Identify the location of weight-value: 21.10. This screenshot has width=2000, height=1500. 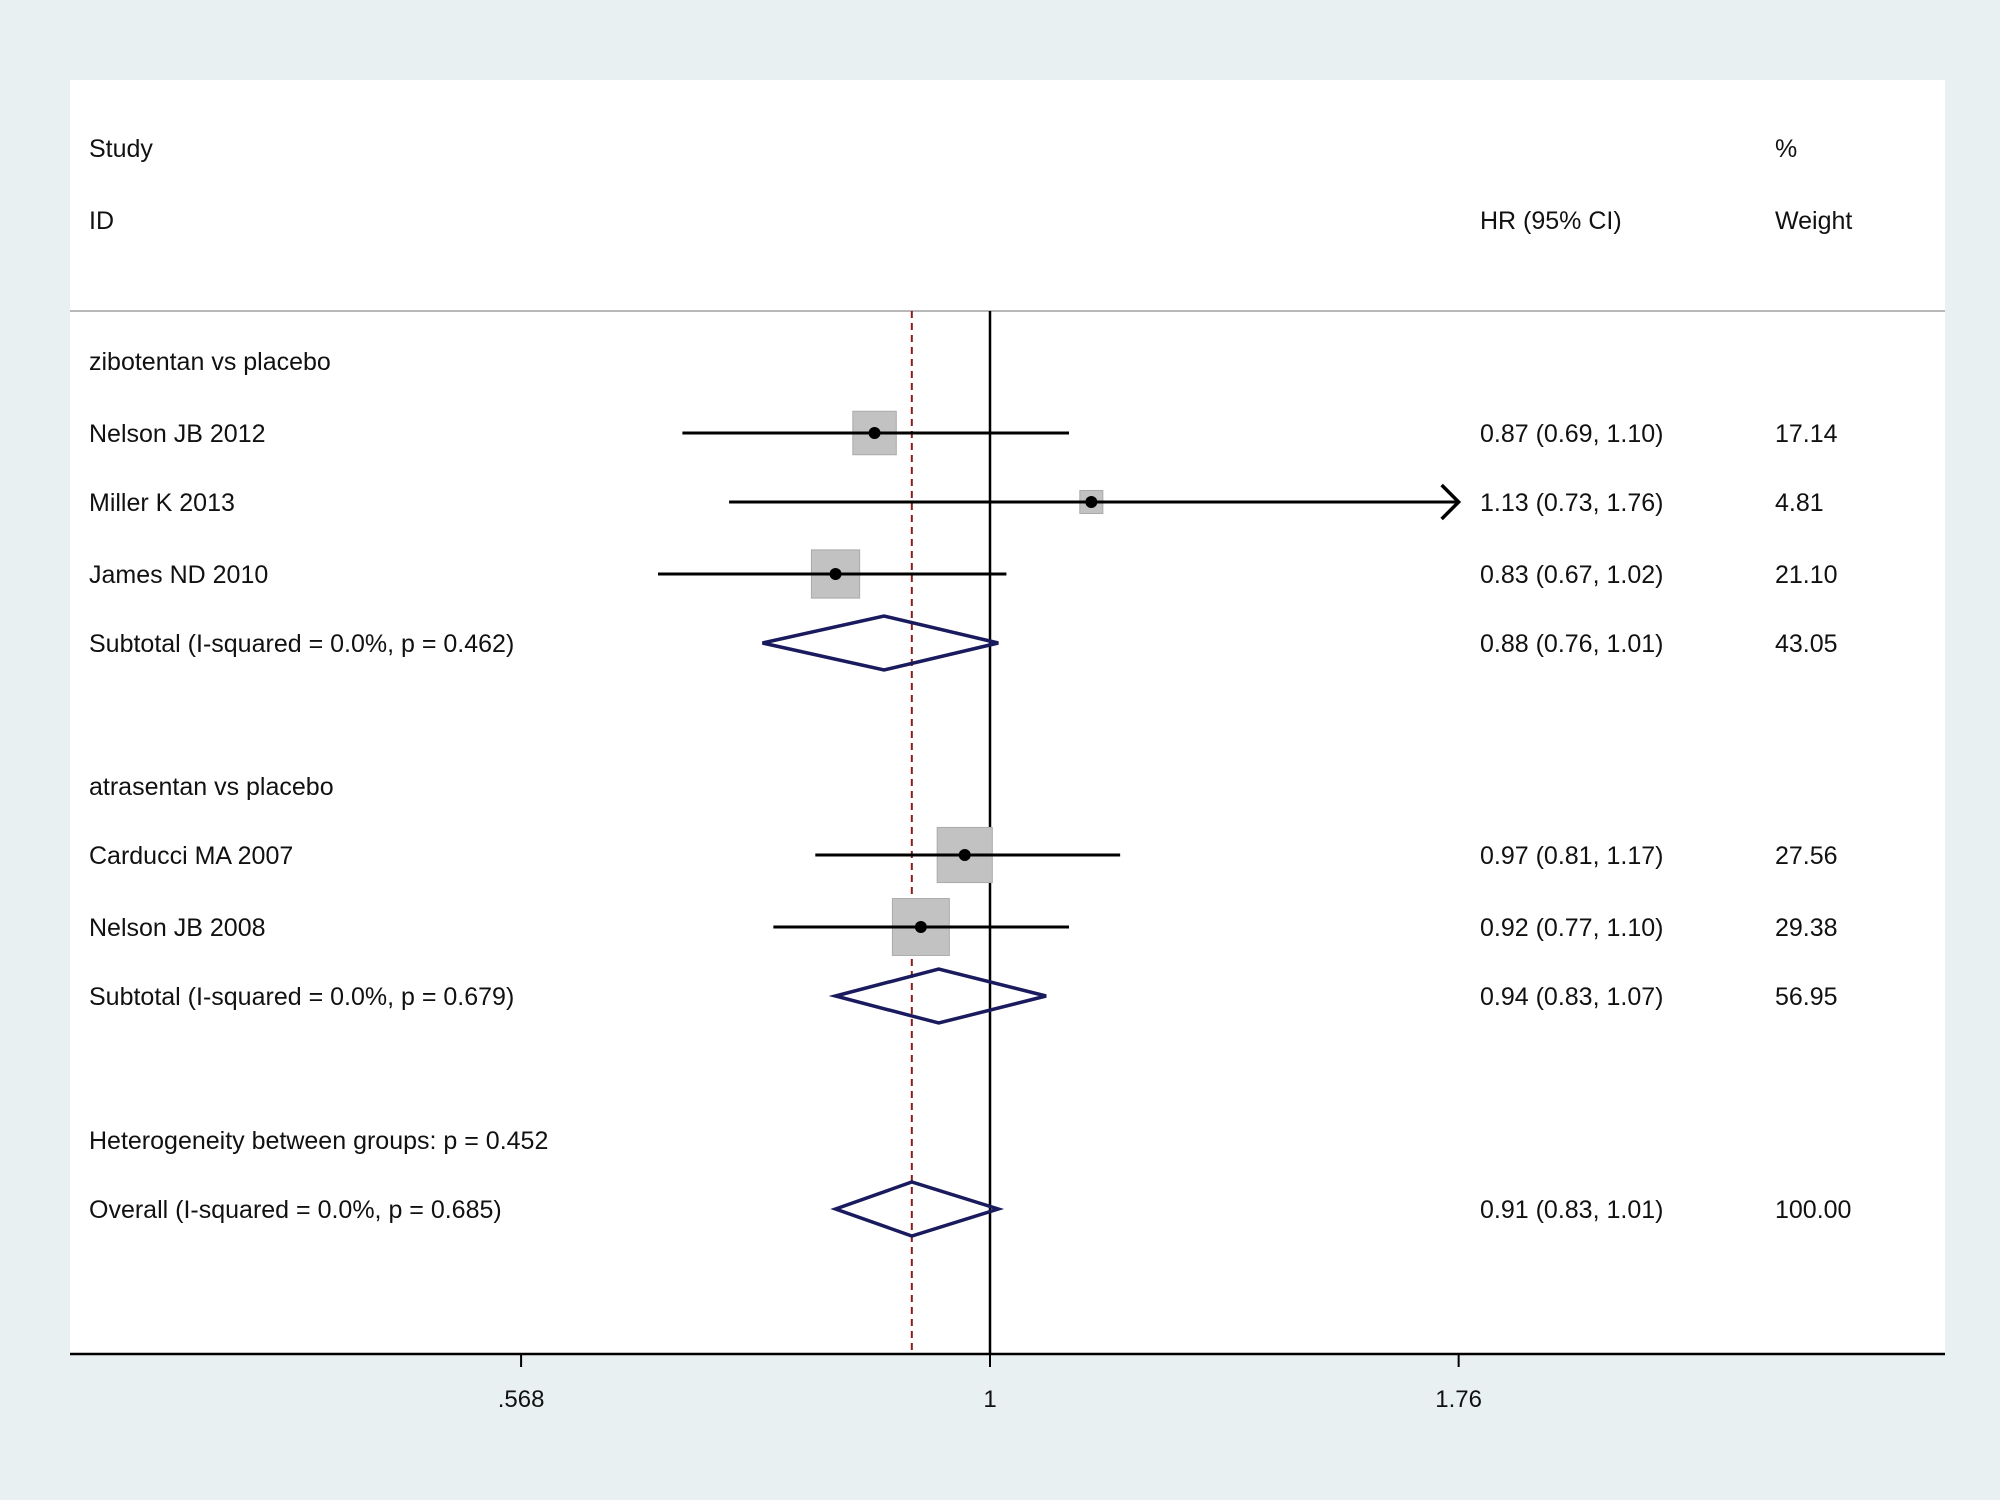
(1806, 575).